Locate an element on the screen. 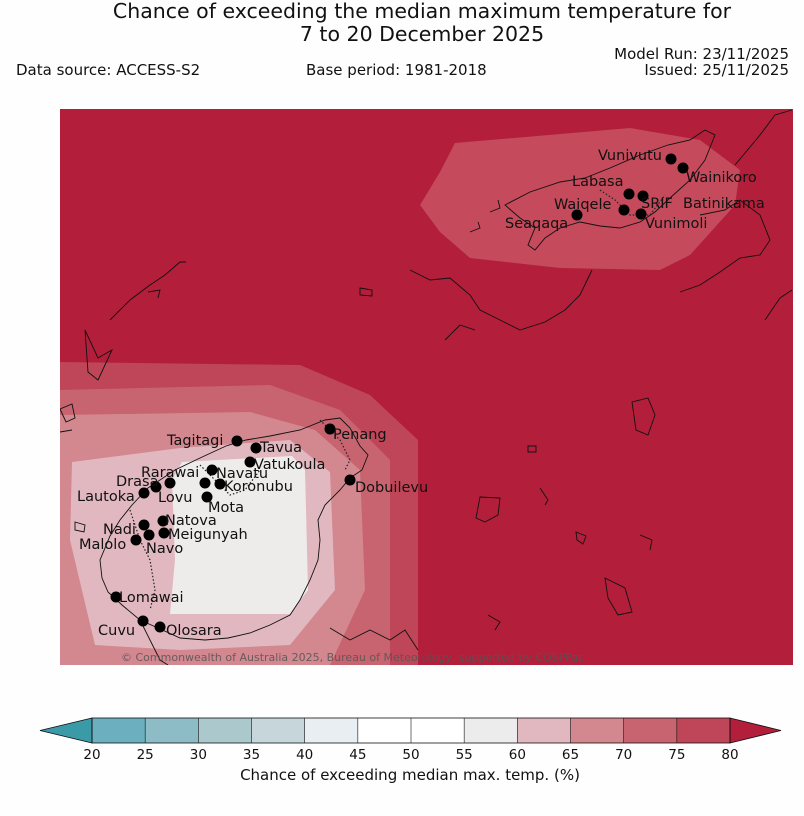 The width and height of the screenshot is (804, 816). colorbar-tick-label: 45 is located at coordinates (357, 755).